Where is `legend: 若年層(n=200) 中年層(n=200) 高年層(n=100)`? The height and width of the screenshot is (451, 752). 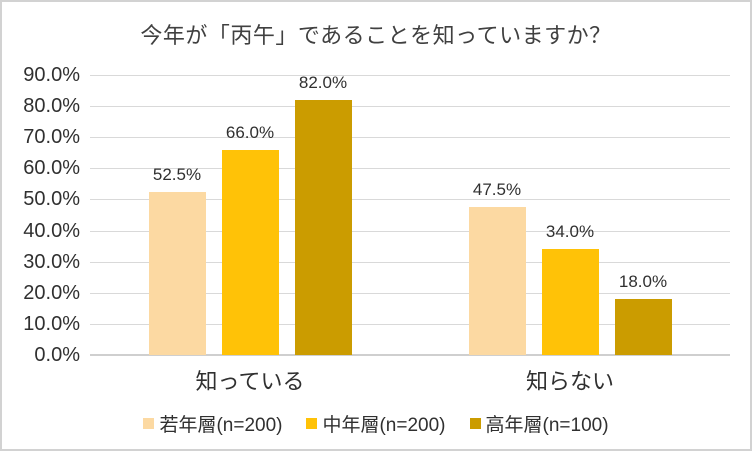
legend: 若年層(n=200) 中年層(n=200) 高年層(n=100) is located at coordinates (376, 423).